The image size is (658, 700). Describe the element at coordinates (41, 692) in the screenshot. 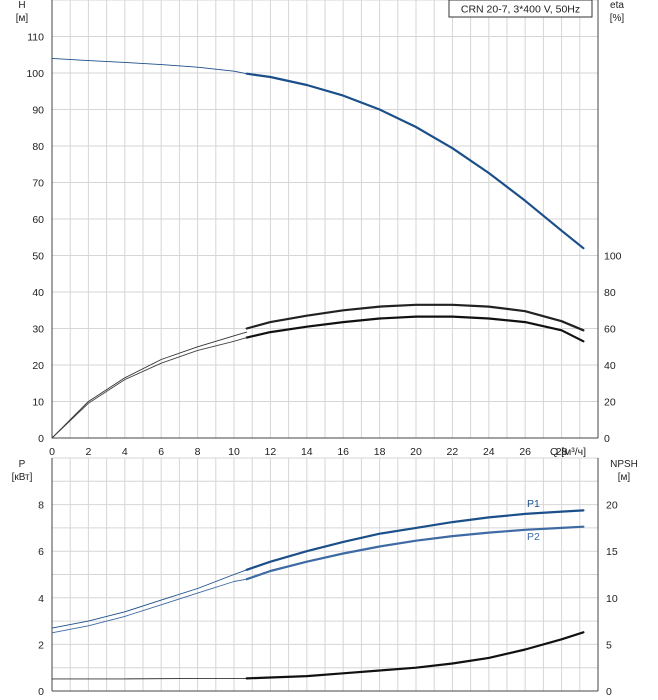

I see `power-tick-label: 0` at that location.